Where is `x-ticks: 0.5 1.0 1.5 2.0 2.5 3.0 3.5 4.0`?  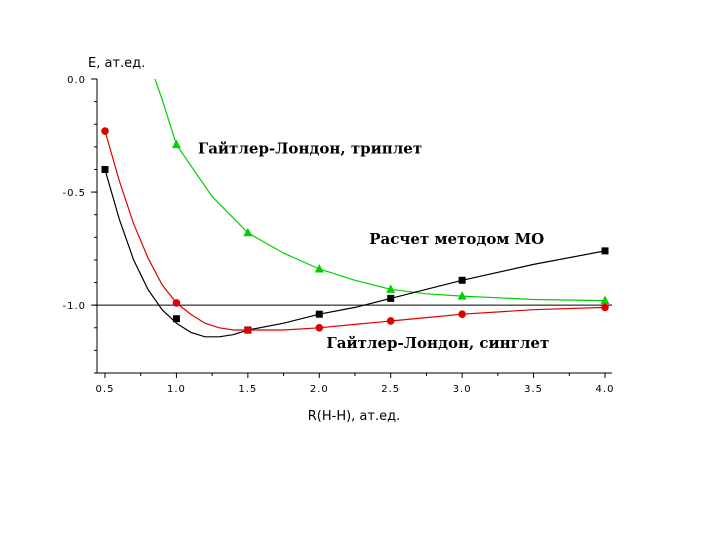 x-ticks: 0.5 1.0 1.5 2.0 2.5 3.0 3.5 4.0 is located at coordinates (355, 384).